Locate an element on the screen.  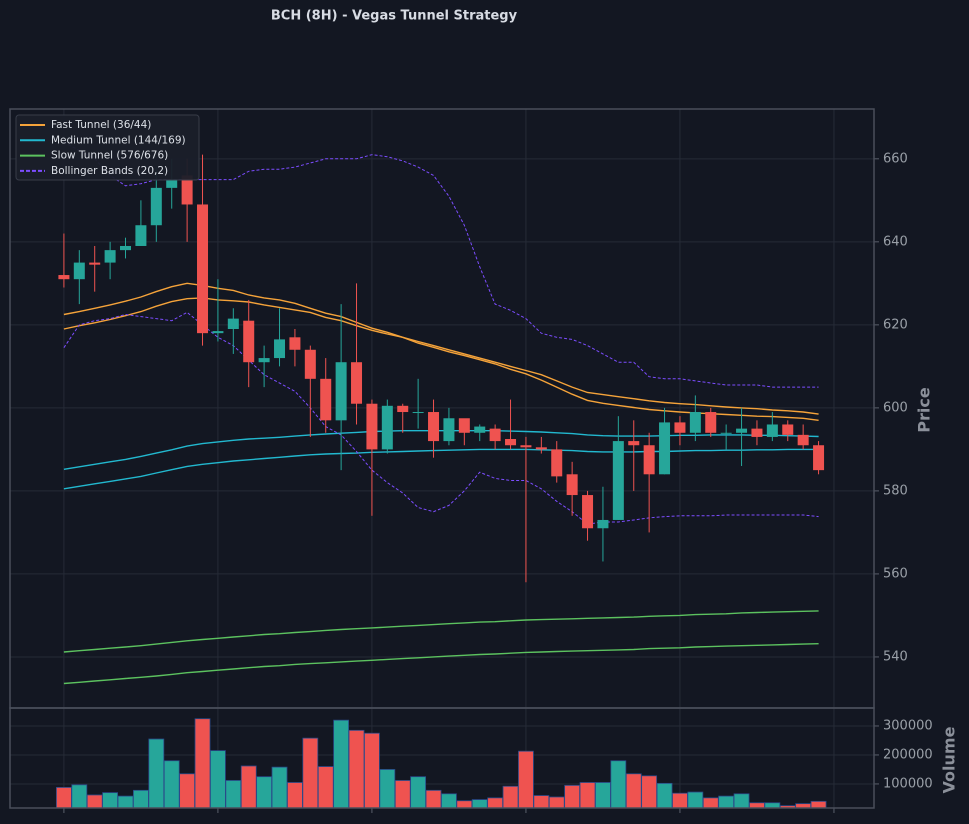
y-tick-label: 580 is located at coordinates (895, 490).